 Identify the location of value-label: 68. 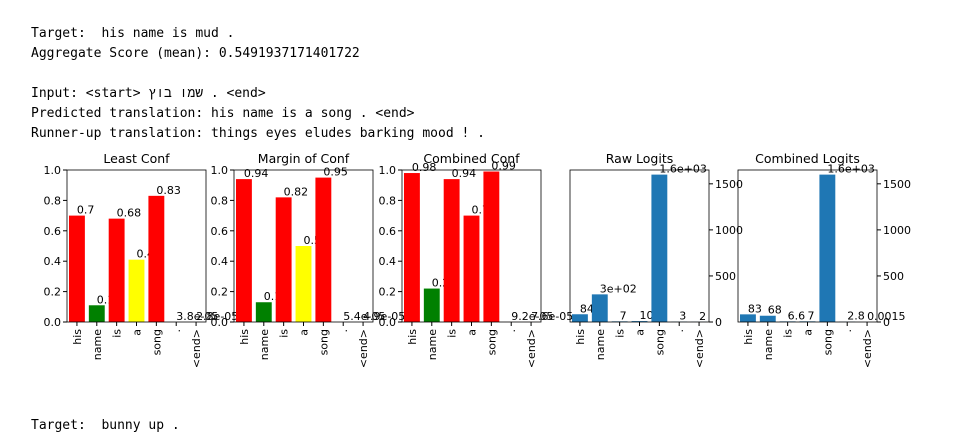
(775, 310).